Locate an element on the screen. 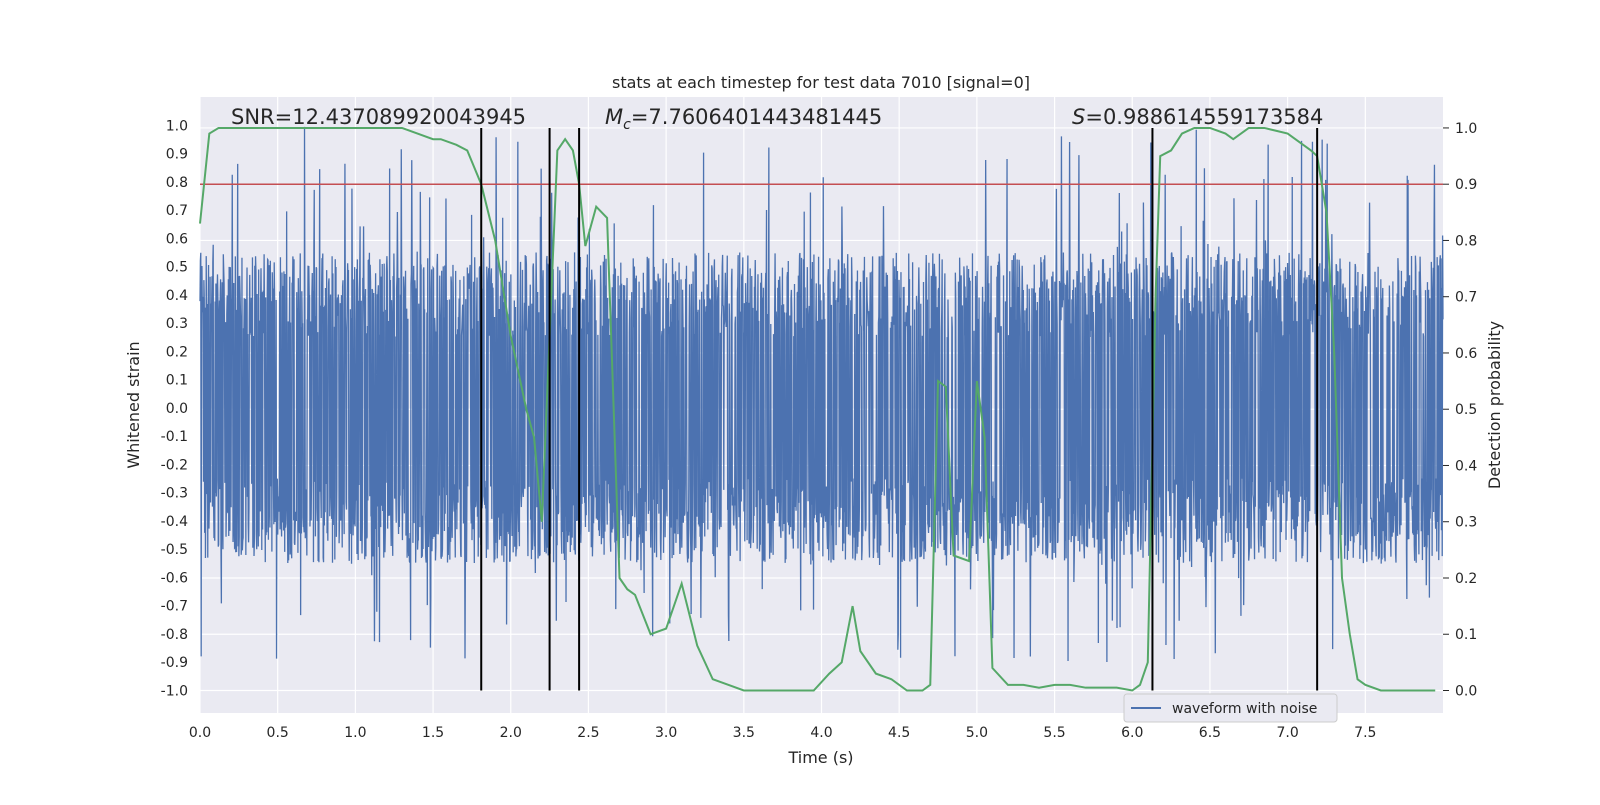 The width and height of the screenshot is (1600, 805). y-left-tick-label: 1.0 is located at coordinates (177, 126).